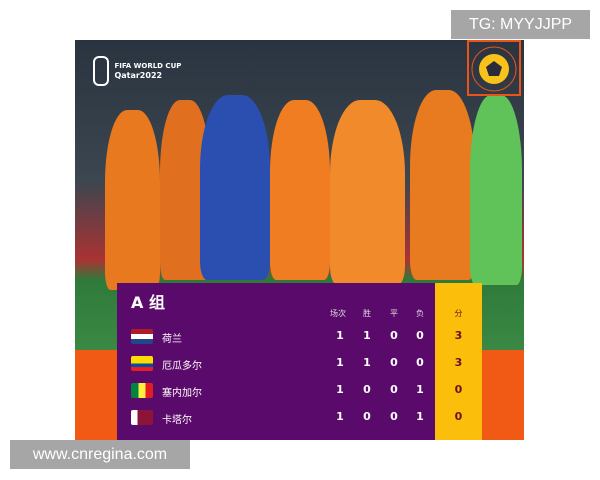 Image resolution: width=600 pixels, height=480 pixels. I want to click on pentagon-icon, so click(494, 69).